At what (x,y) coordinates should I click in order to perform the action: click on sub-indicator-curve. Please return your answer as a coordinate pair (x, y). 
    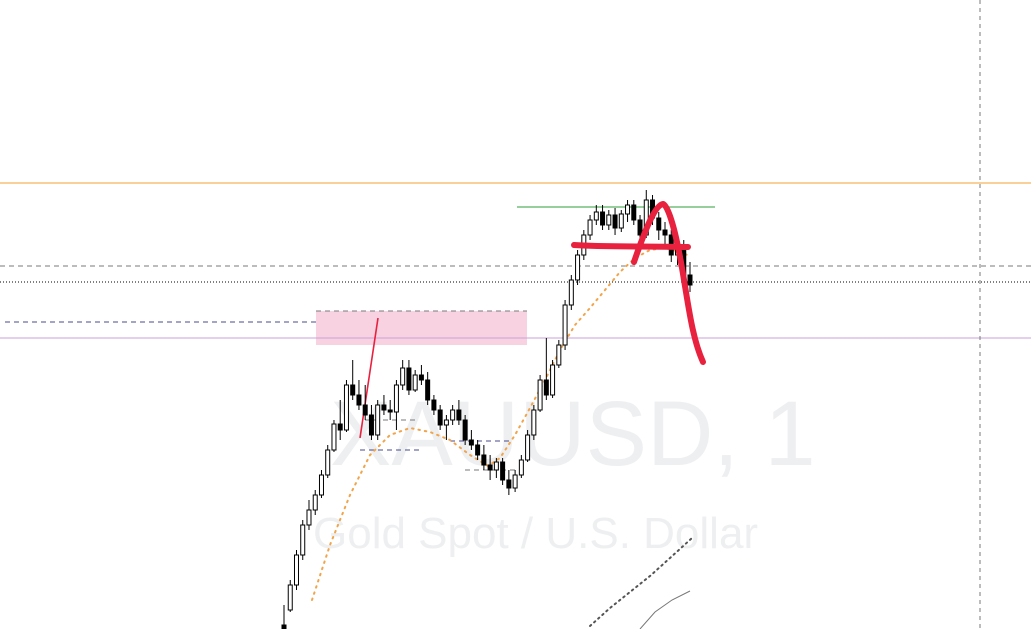
    Looking at the image, I should click on (665, 609).